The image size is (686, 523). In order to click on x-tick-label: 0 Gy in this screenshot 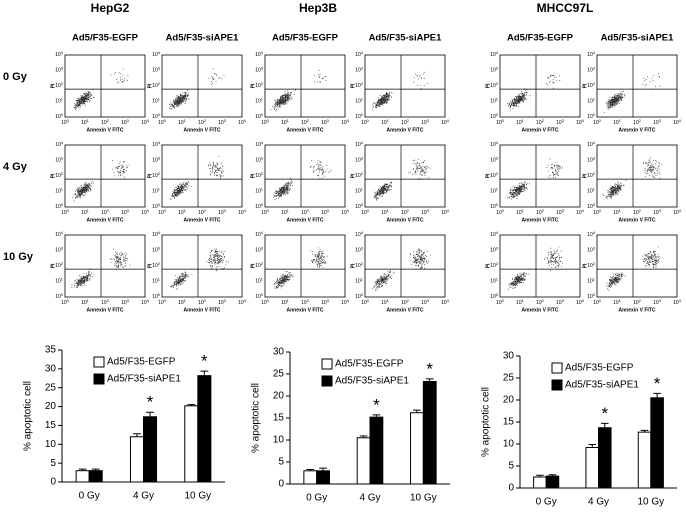, I will do `click(546, 502)`.